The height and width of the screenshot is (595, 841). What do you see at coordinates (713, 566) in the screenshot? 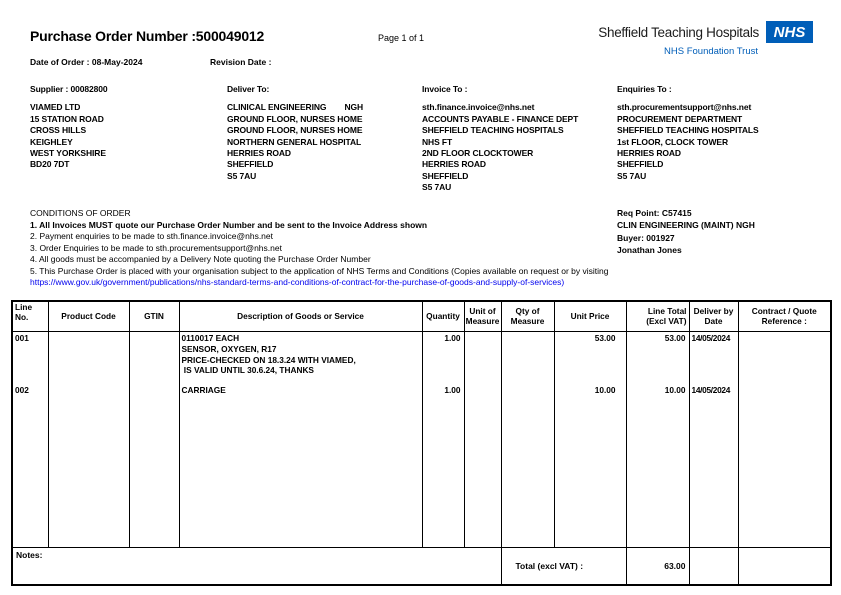
I see `footer-deliver-by-empty` at bounding box center [713, 566].